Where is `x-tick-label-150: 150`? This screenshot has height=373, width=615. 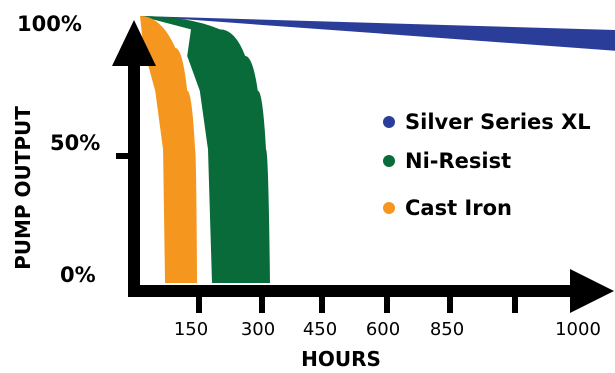
x-tick-label-150: 150 is located at coordinates (191, 329).